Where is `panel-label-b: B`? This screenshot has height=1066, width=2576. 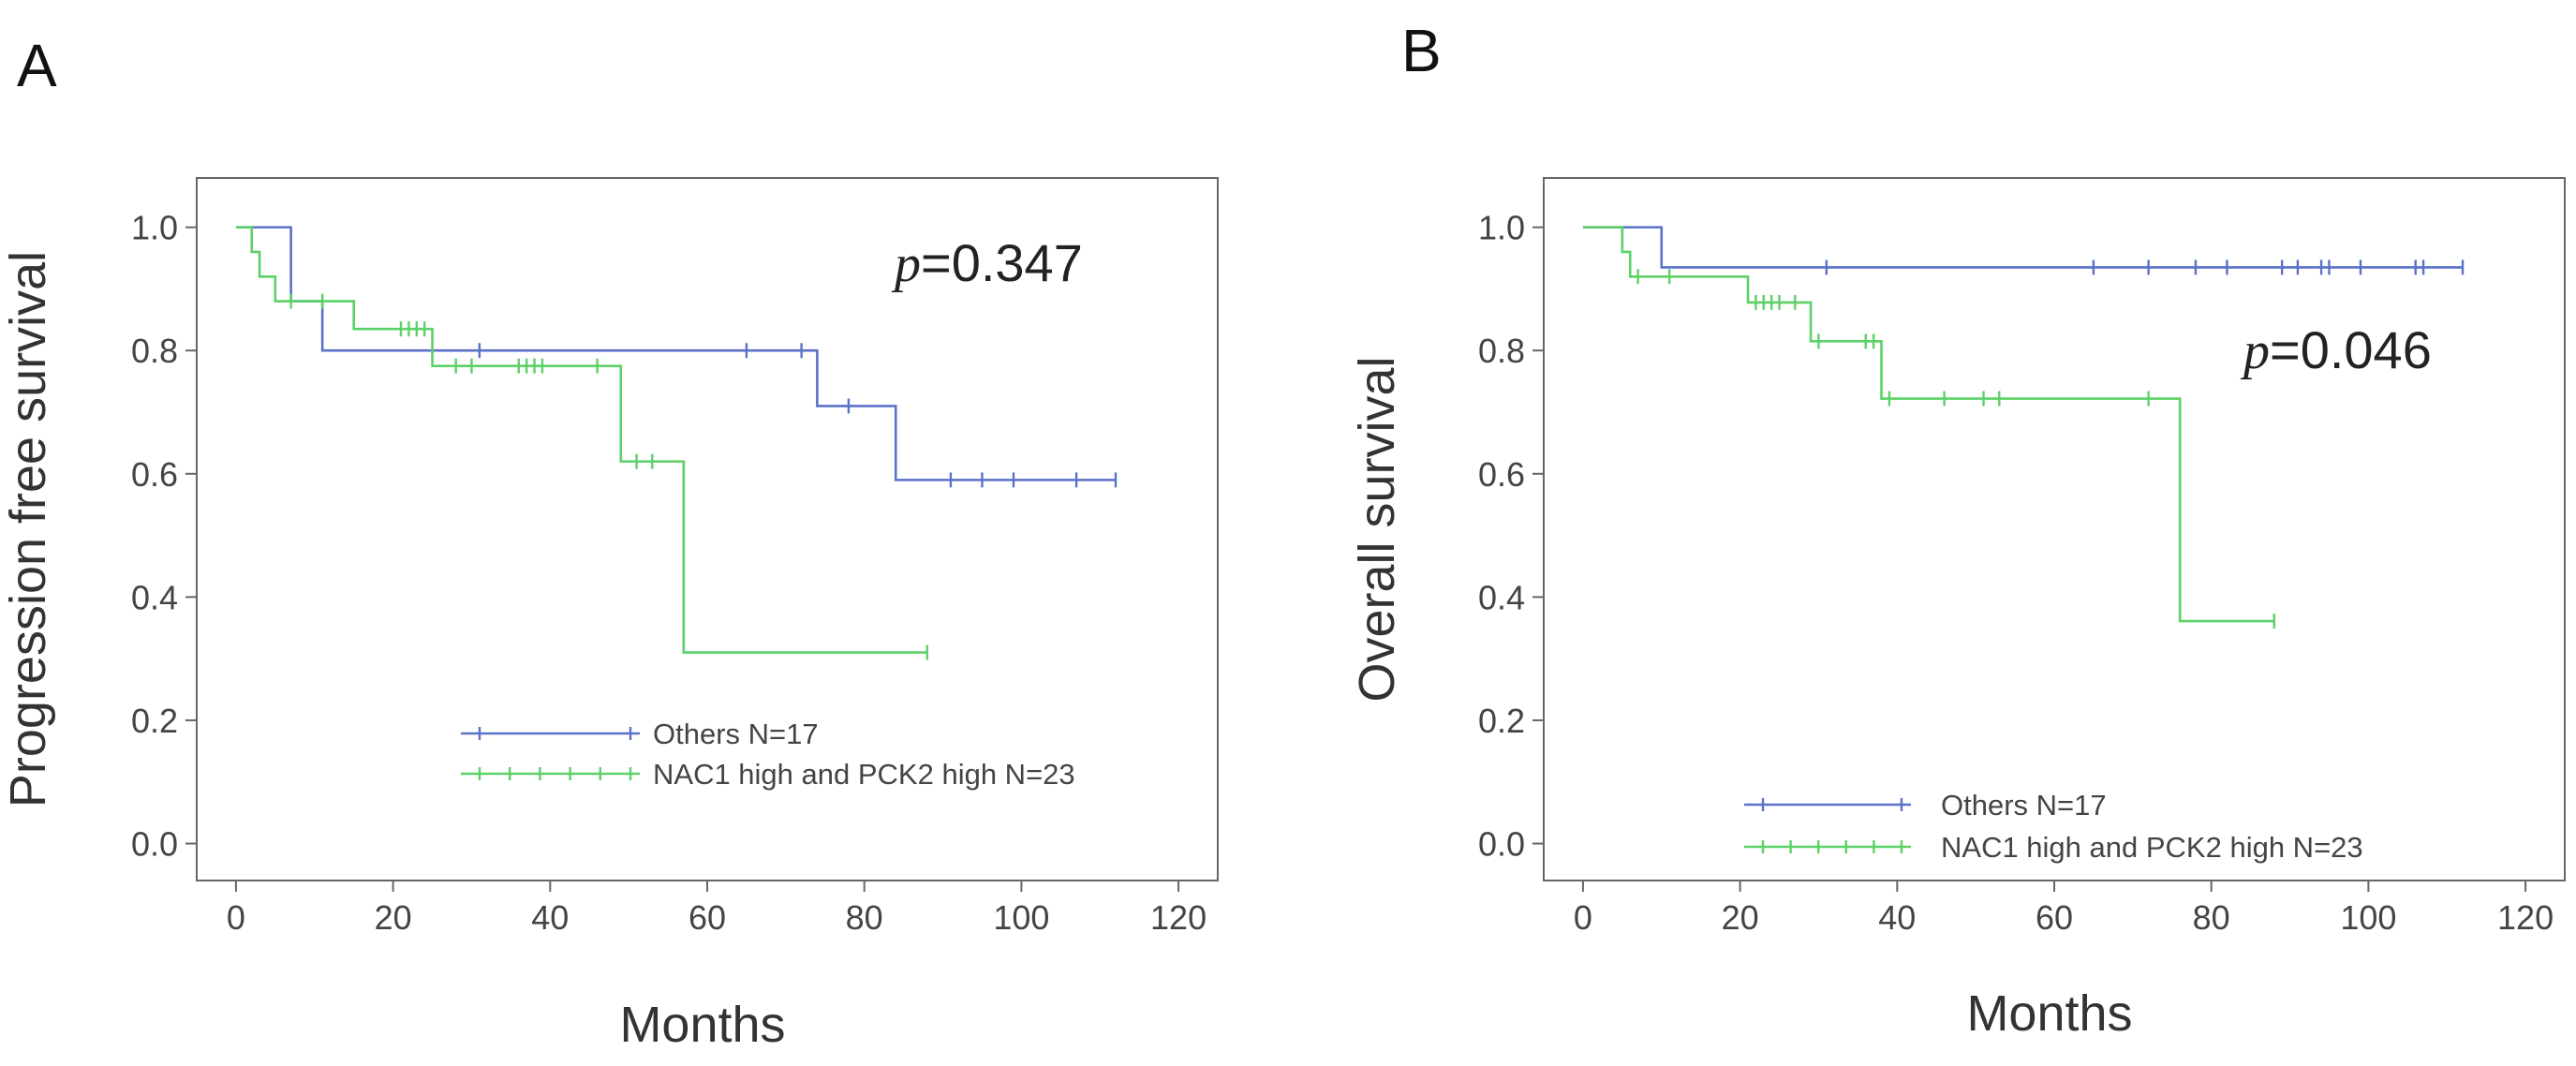
panel-label-b: B is located at coordinates (1421, 50).